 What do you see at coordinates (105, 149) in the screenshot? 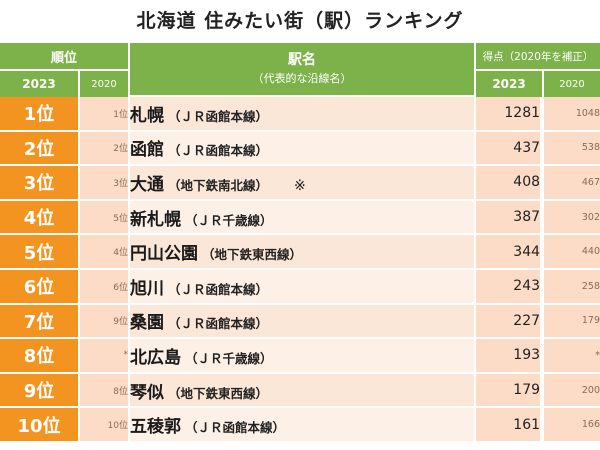
I see `prev-rank-cell: 2位` at bounding box center [105, 149].